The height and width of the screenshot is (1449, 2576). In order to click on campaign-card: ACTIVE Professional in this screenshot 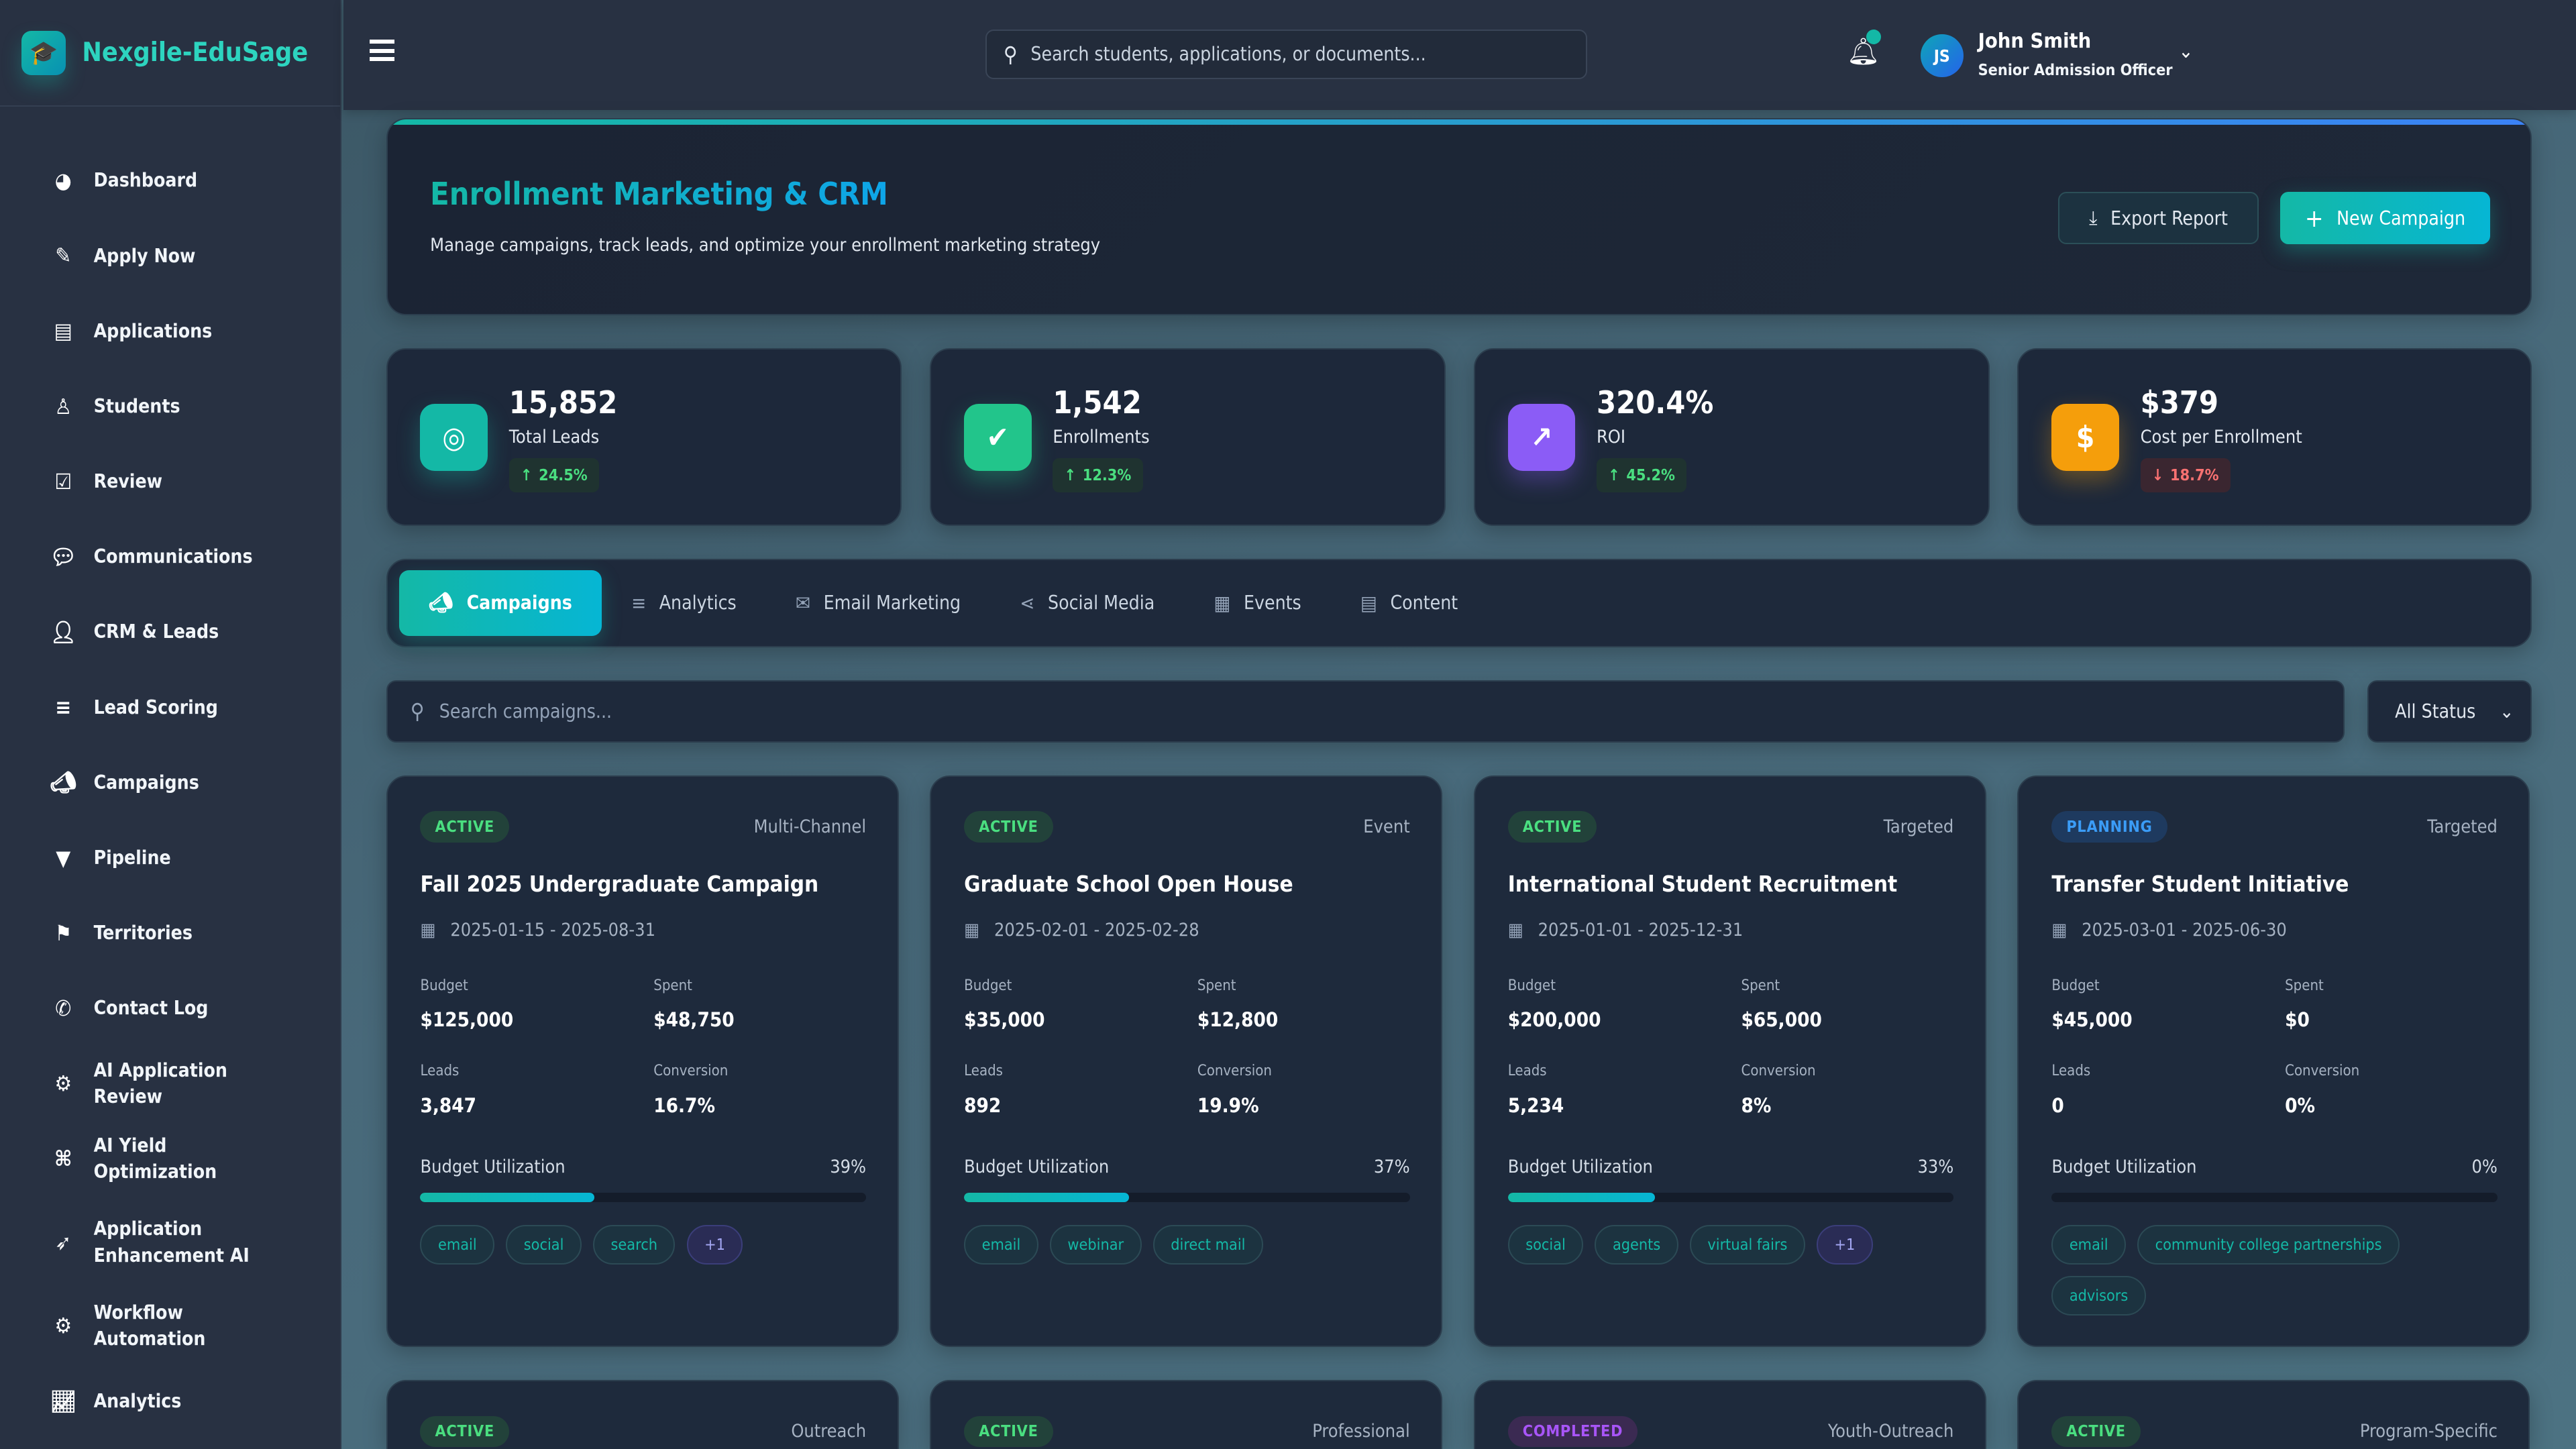, I will do `click(1186, 1414)`.